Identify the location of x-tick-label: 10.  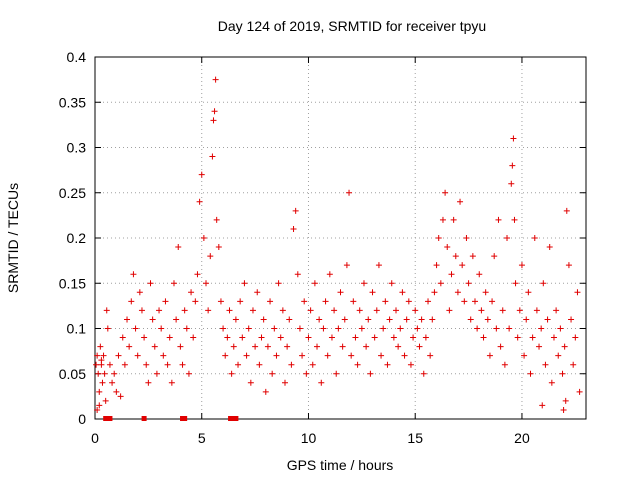
(309, 438).